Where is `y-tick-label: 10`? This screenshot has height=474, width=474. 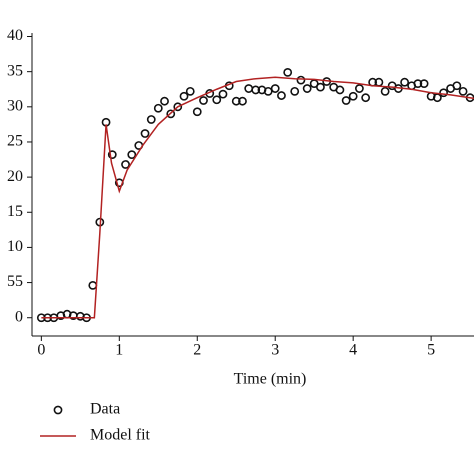
y-tick-label: 10 is located at coordinates (15, 246).